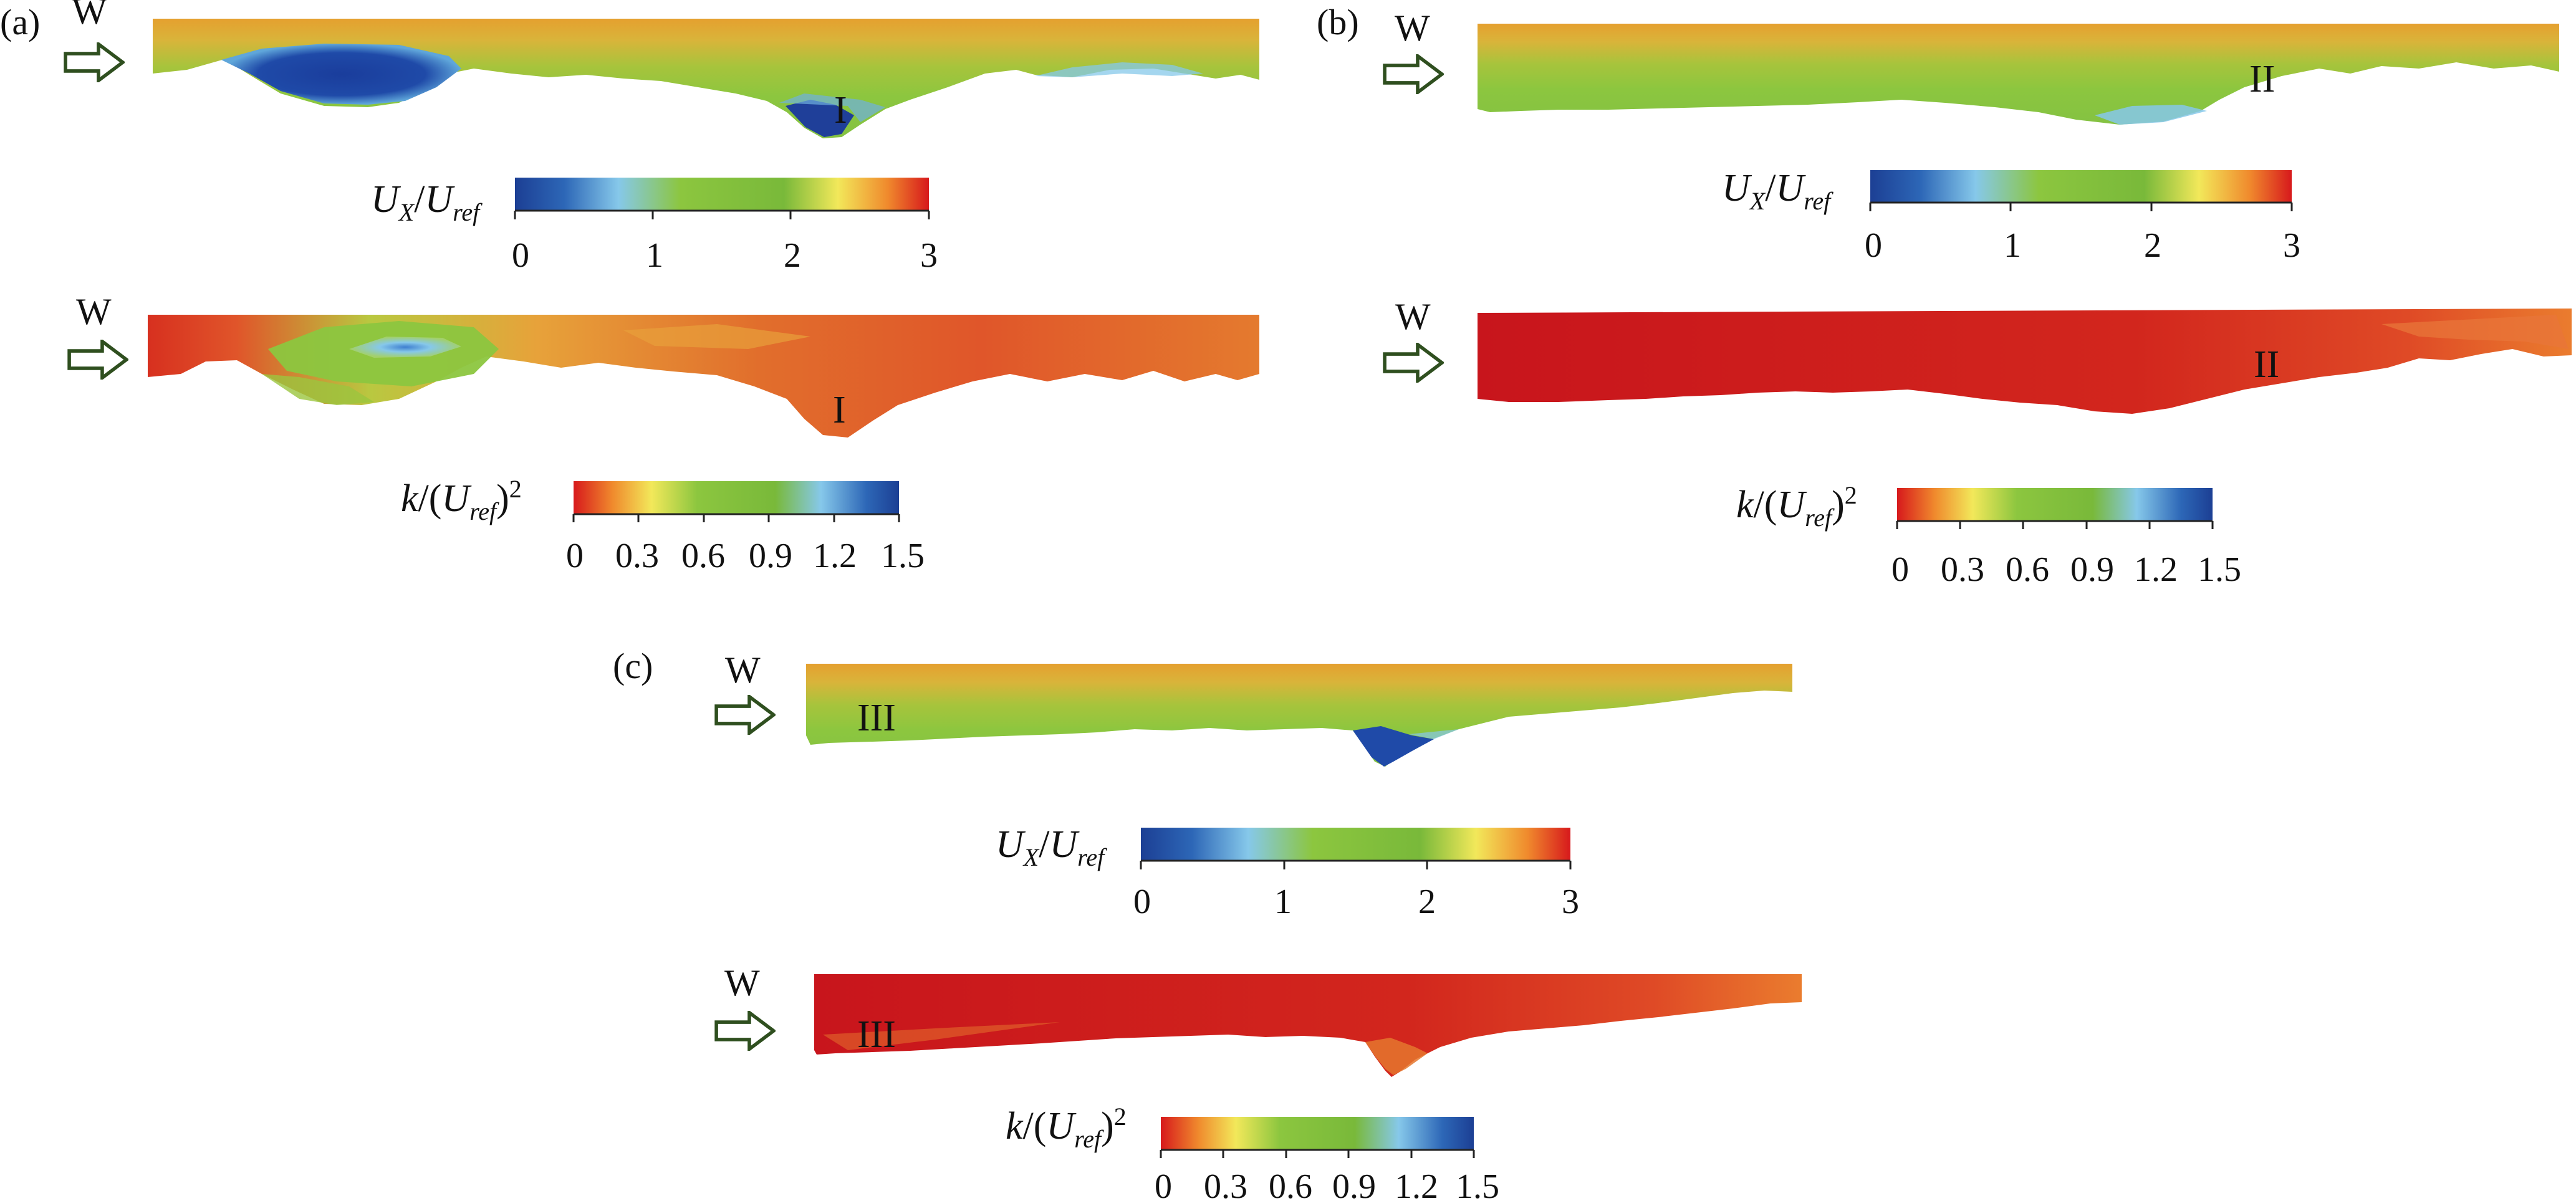  Describe the element at coordinates (1299, 716) in the screenshot. I see `velocity-contour-c` at that location.